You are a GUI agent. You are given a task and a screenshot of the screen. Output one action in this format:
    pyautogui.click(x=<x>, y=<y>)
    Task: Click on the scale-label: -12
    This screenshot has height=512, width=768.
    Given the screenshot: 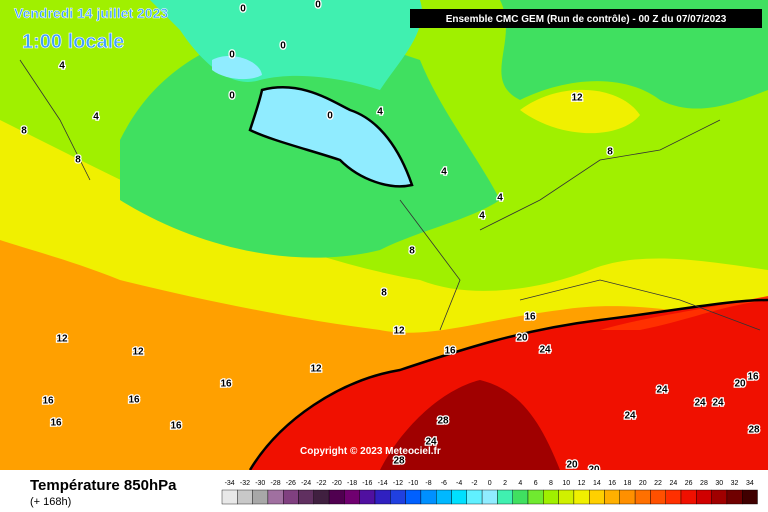 What is the action you would take?
    pyautogui.click(x=398, y=483)
    